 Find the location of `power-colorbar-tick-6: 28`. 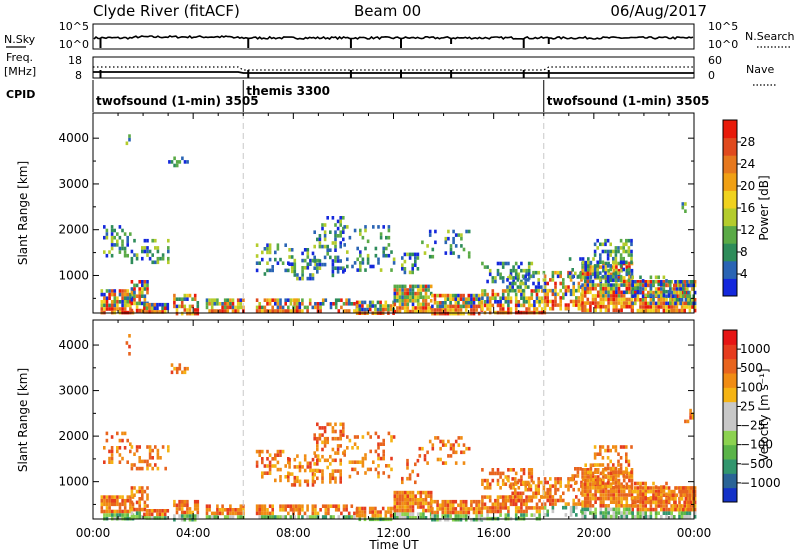

power-colorbar-tick-6: 28 is located at coordinates (747, 142).